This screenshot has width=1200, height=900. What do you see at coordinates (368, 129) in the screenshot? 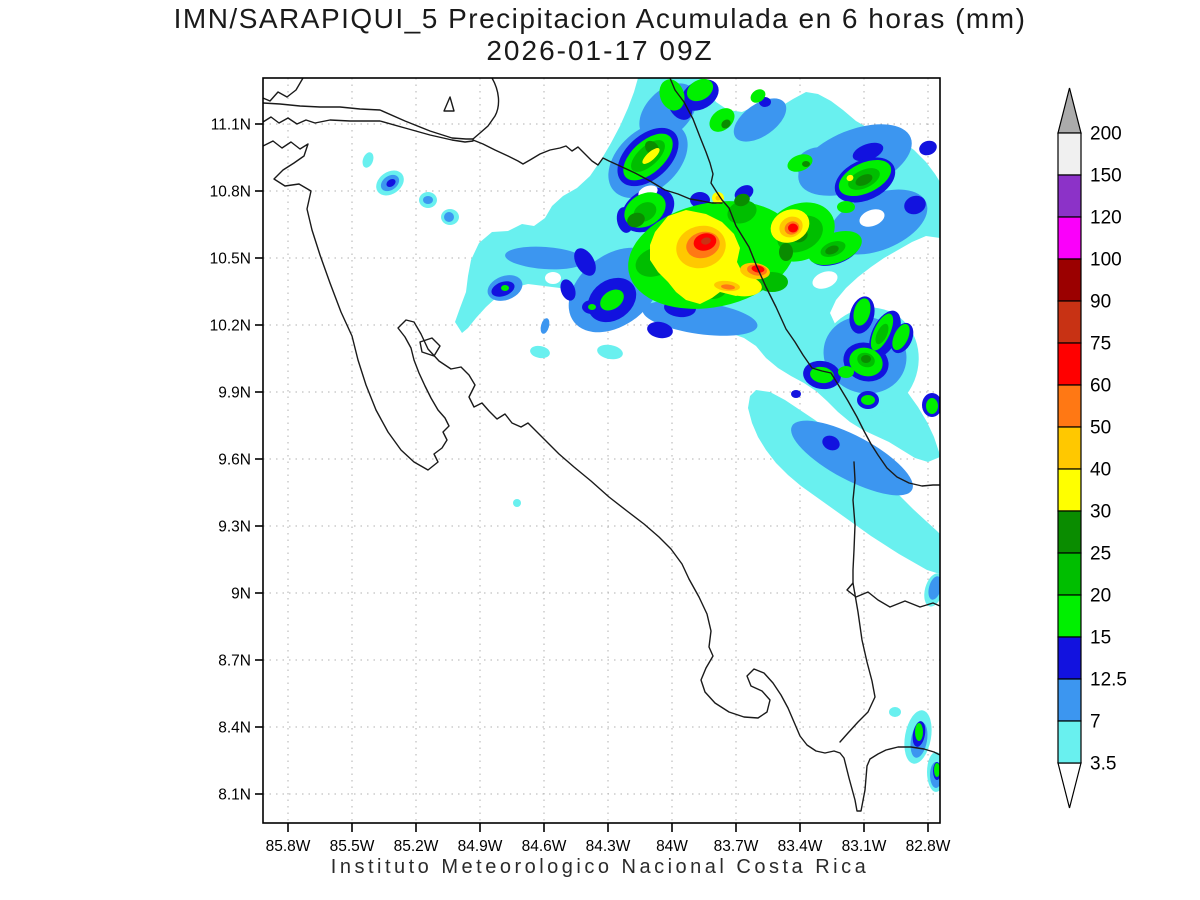
I see `lake-nicaragua-shore-lower` at bounding box center [368, 129].